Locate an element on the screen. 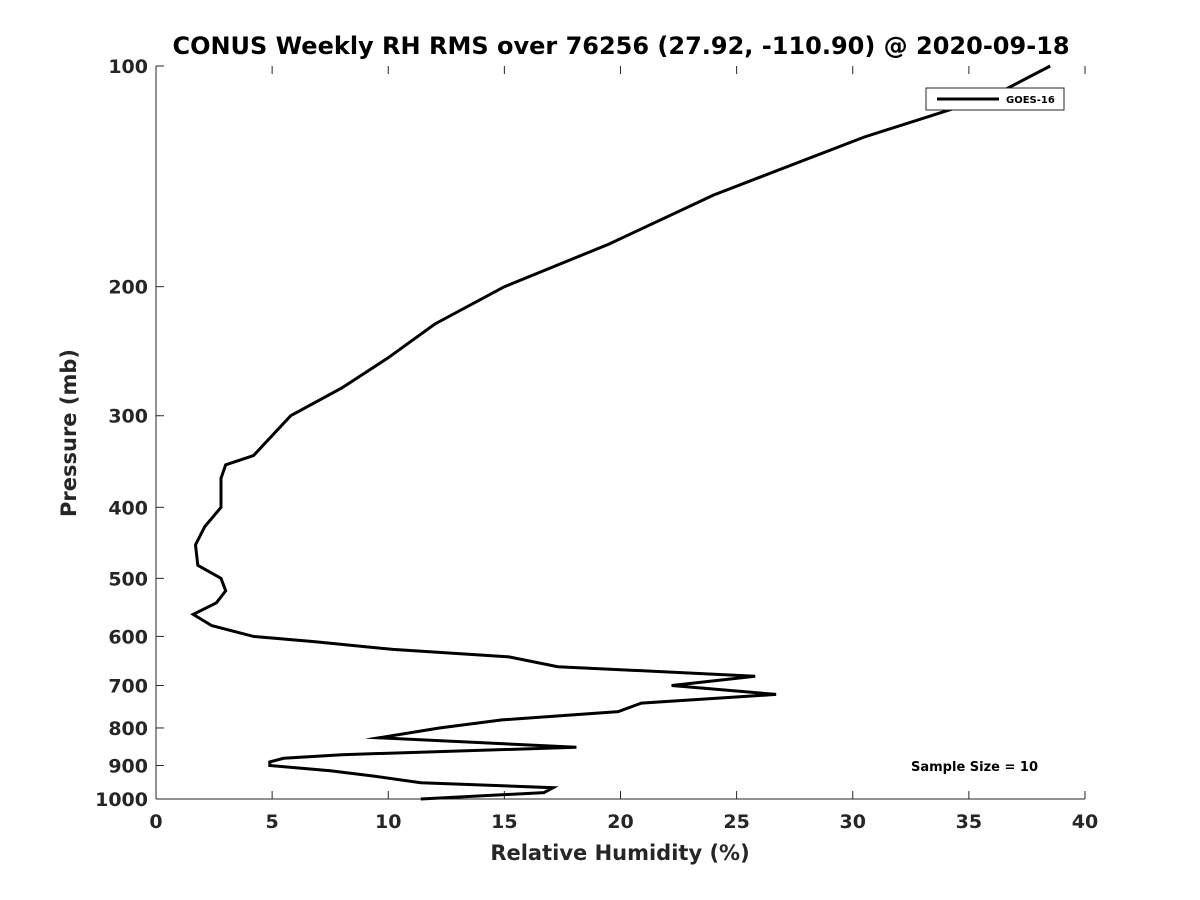  legend: GOES-16 is located at coordinates (995, 99).